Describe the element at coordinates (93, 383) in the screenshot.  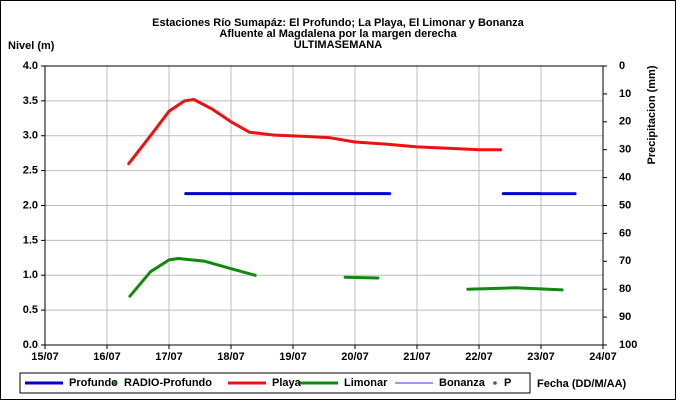
I see `legend-label: Profundo` at that location.